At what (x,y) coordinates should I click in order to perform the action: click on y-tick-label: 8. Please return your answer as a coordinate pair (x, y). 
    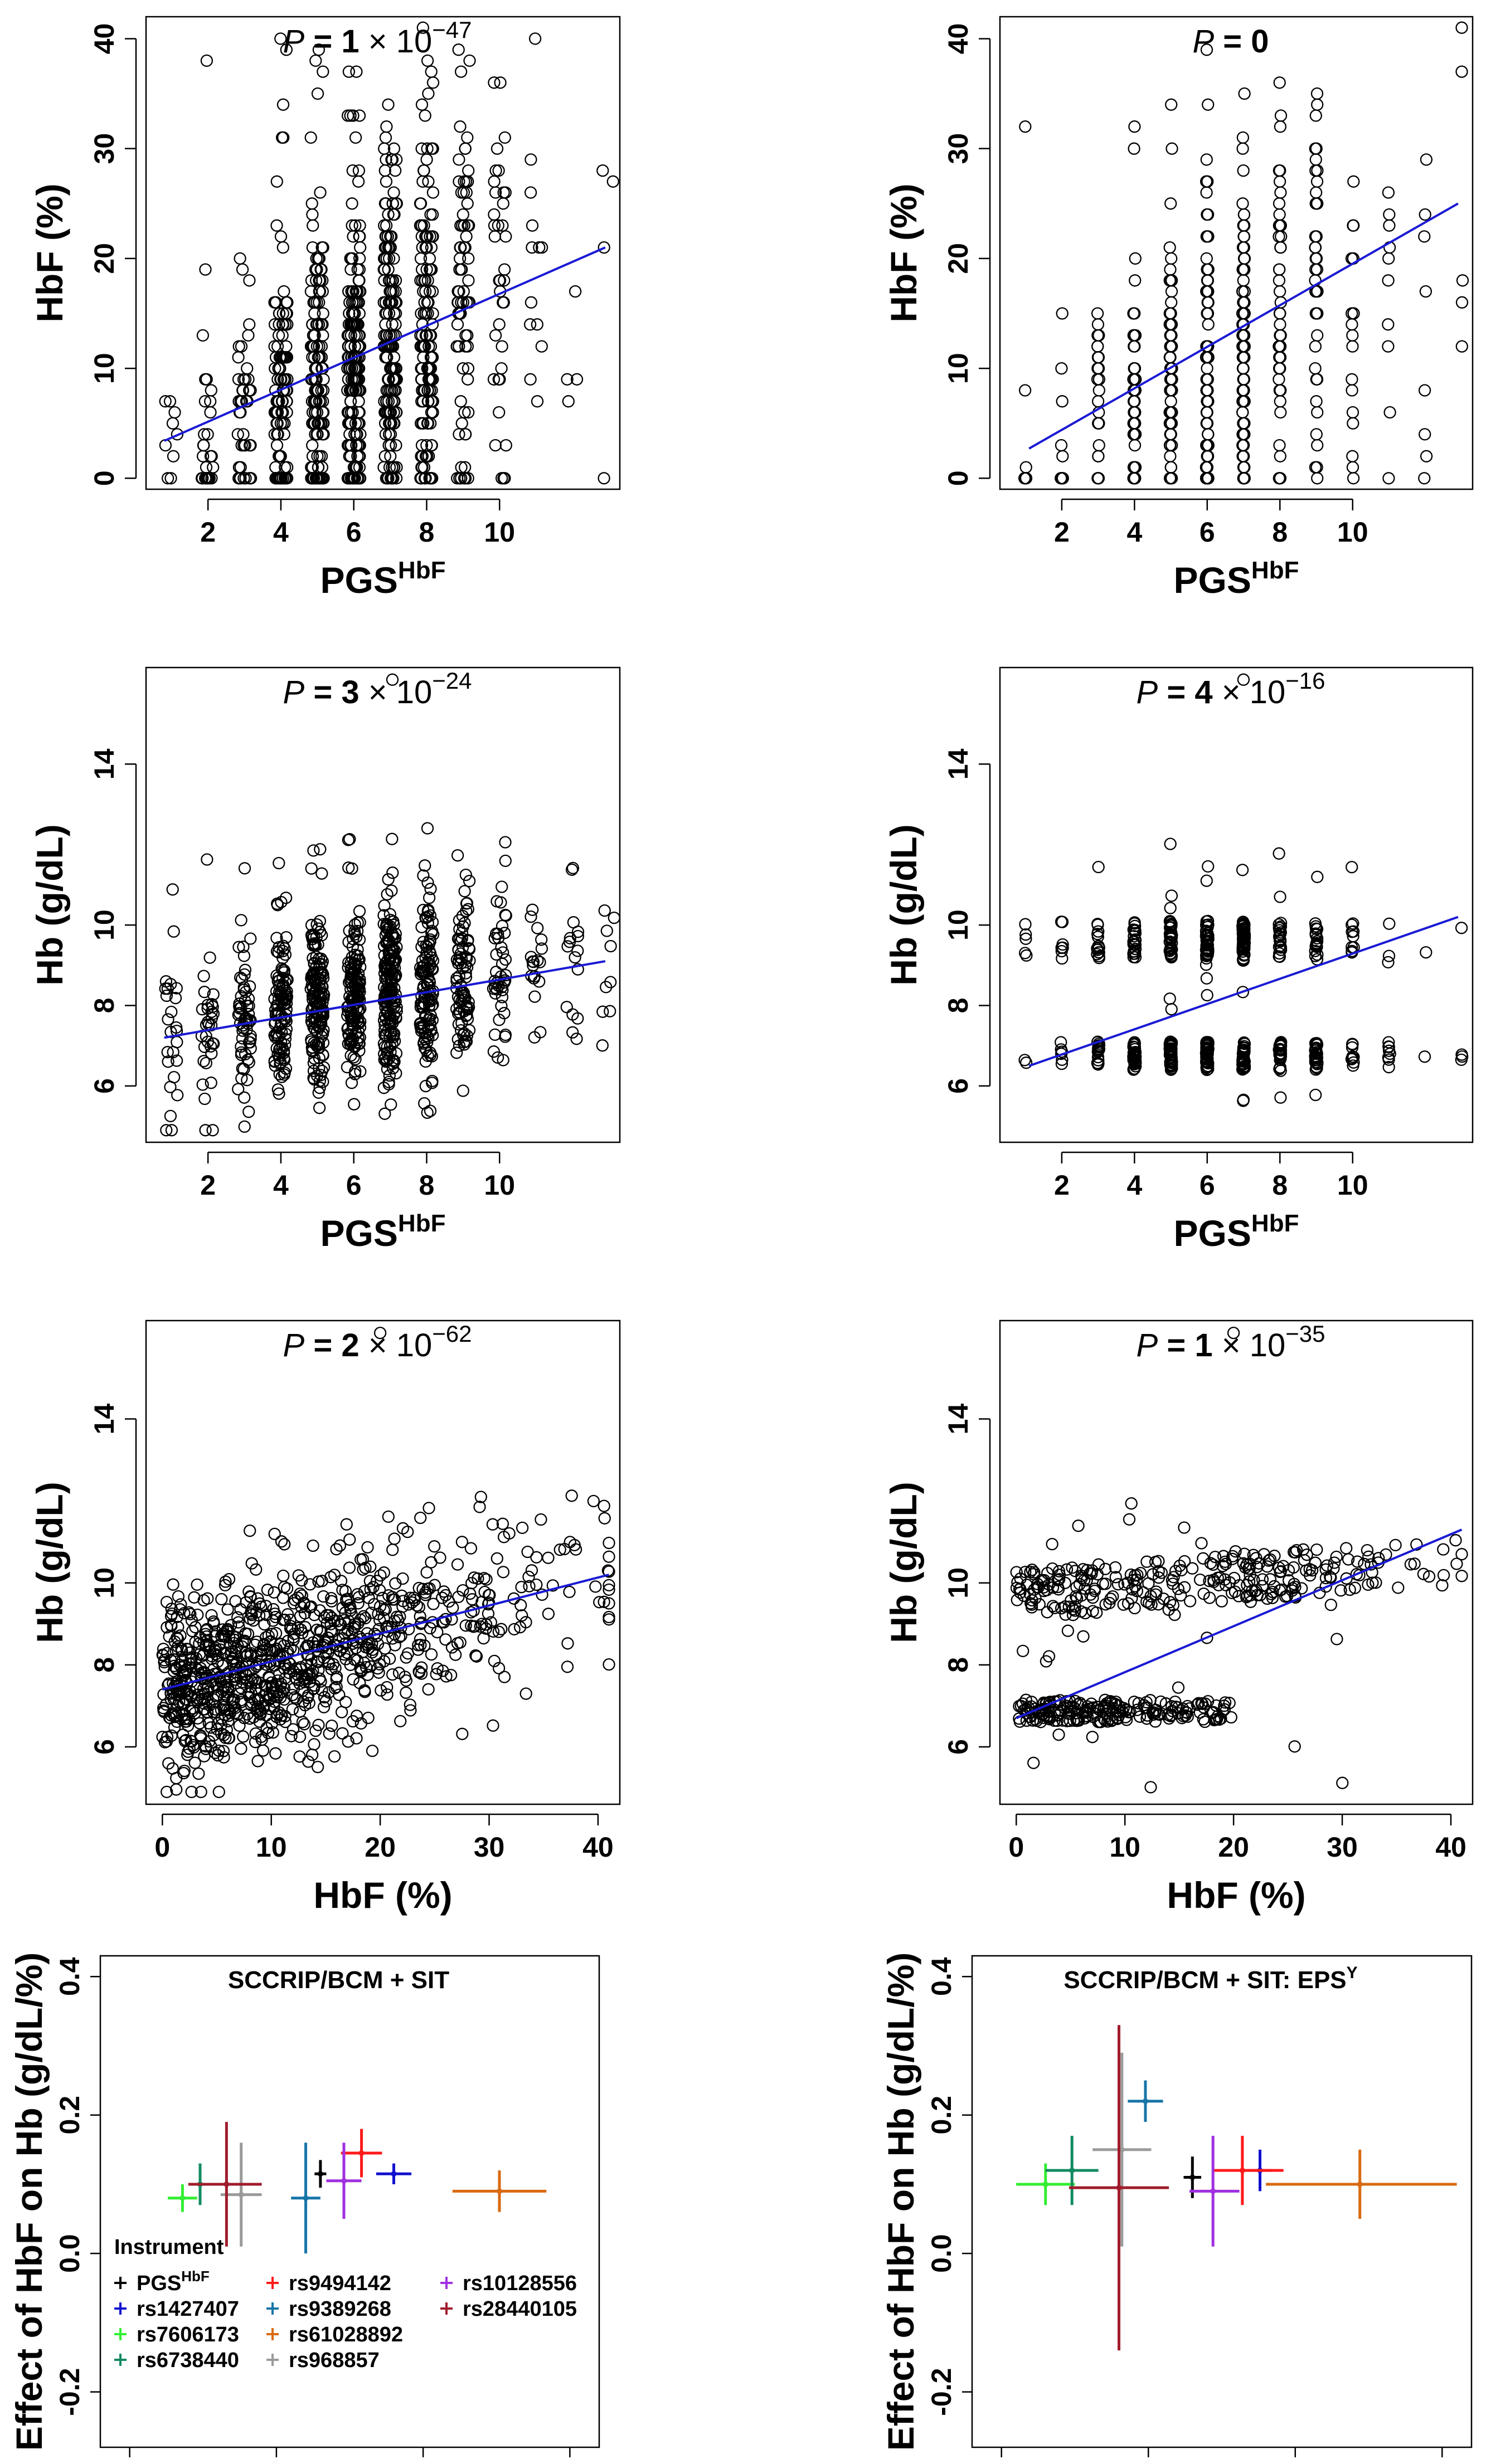
    Looking at the image, I should click on (104, 1665).